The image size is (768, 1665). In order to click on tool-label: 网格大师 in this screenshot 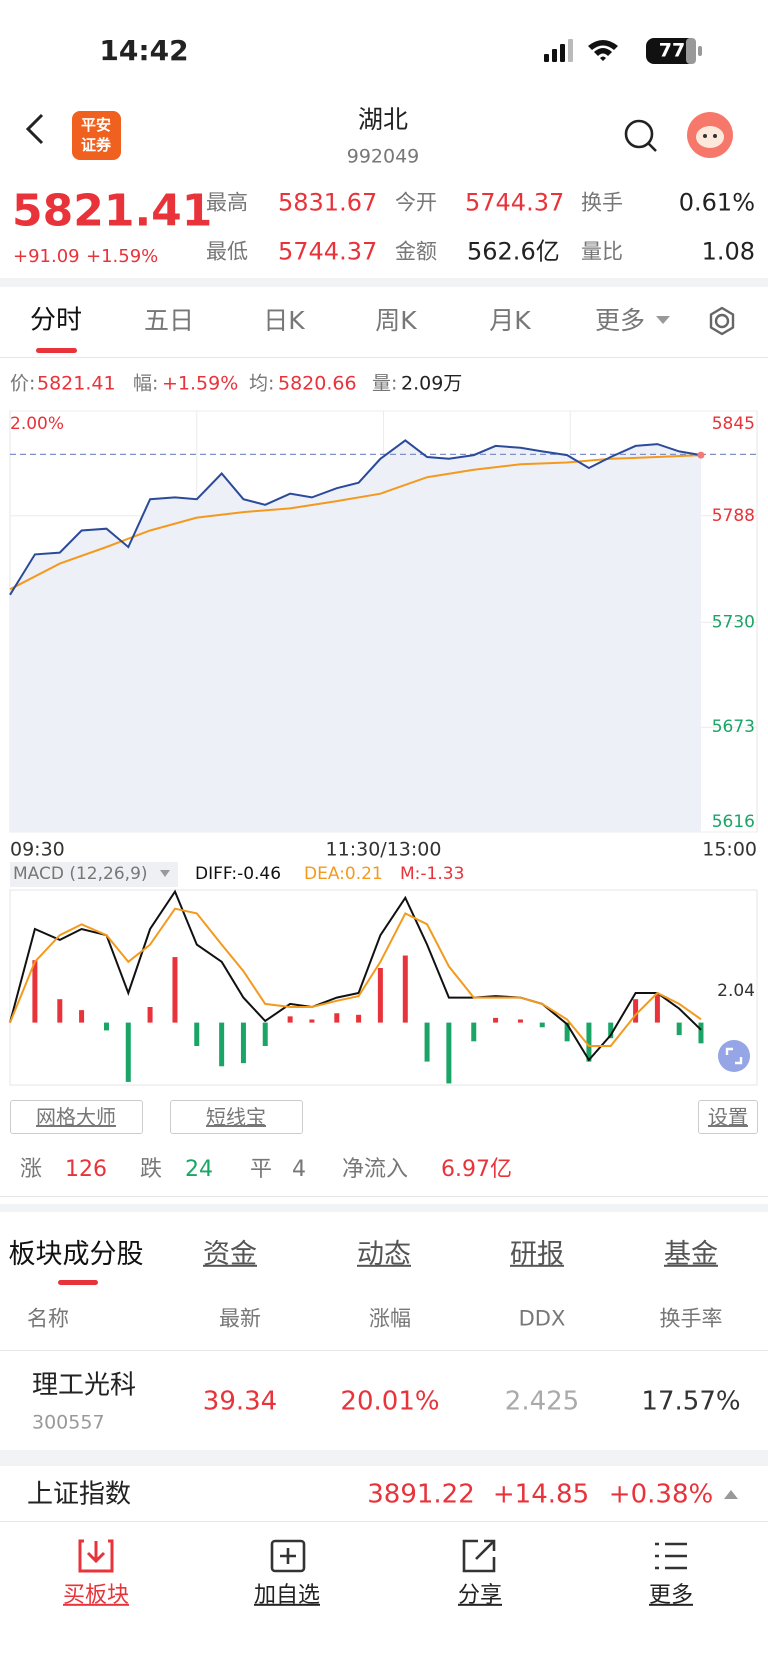, I will do `click(76, 1117)`.